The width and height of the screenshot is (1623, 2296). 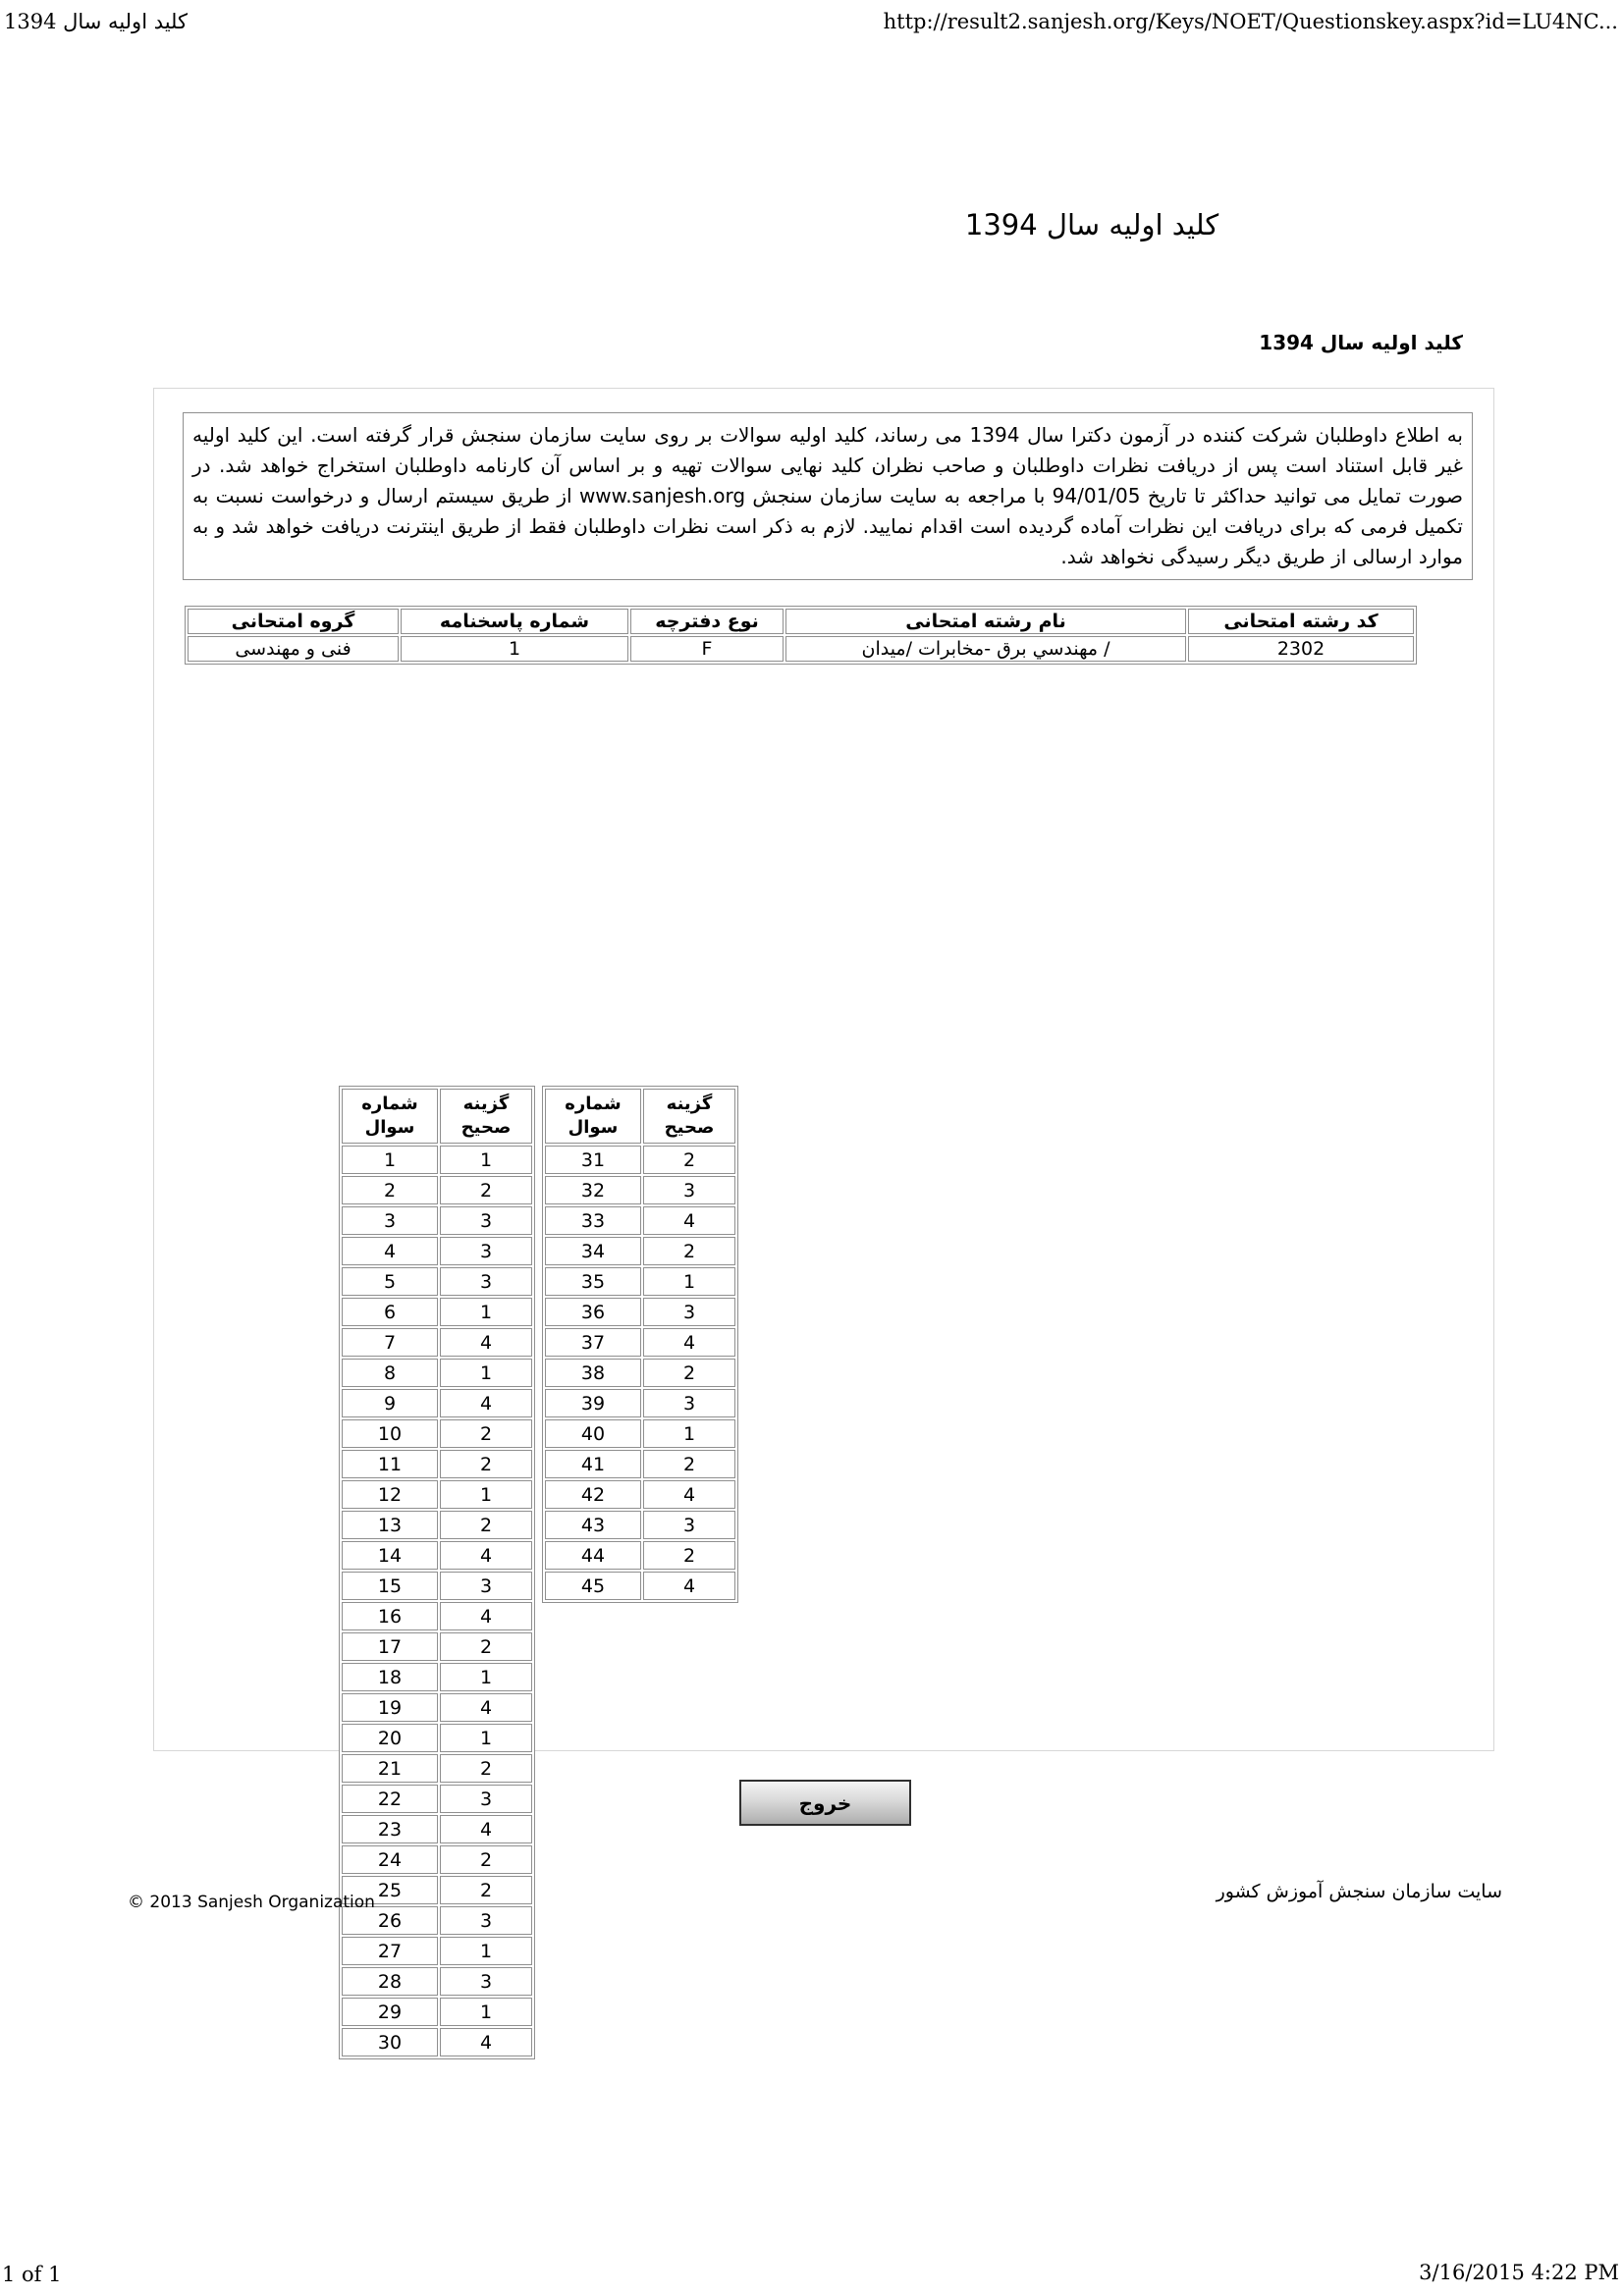 I want to click on answer-row: 41 2, so click(x=640, y=1464).